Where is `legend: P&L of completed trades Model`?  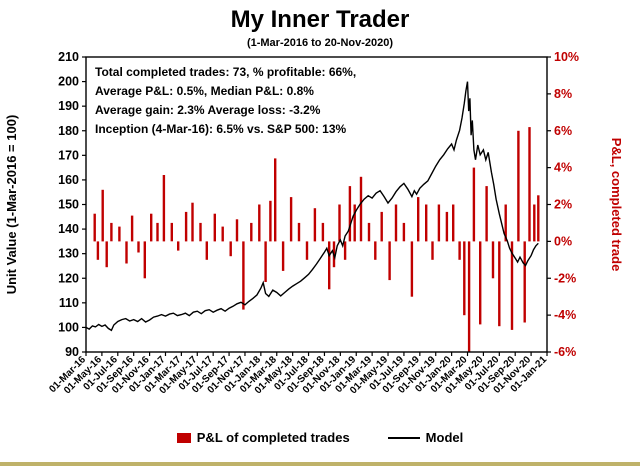
legend: P&L of completed trades Model is located at coordinates (320, 437).